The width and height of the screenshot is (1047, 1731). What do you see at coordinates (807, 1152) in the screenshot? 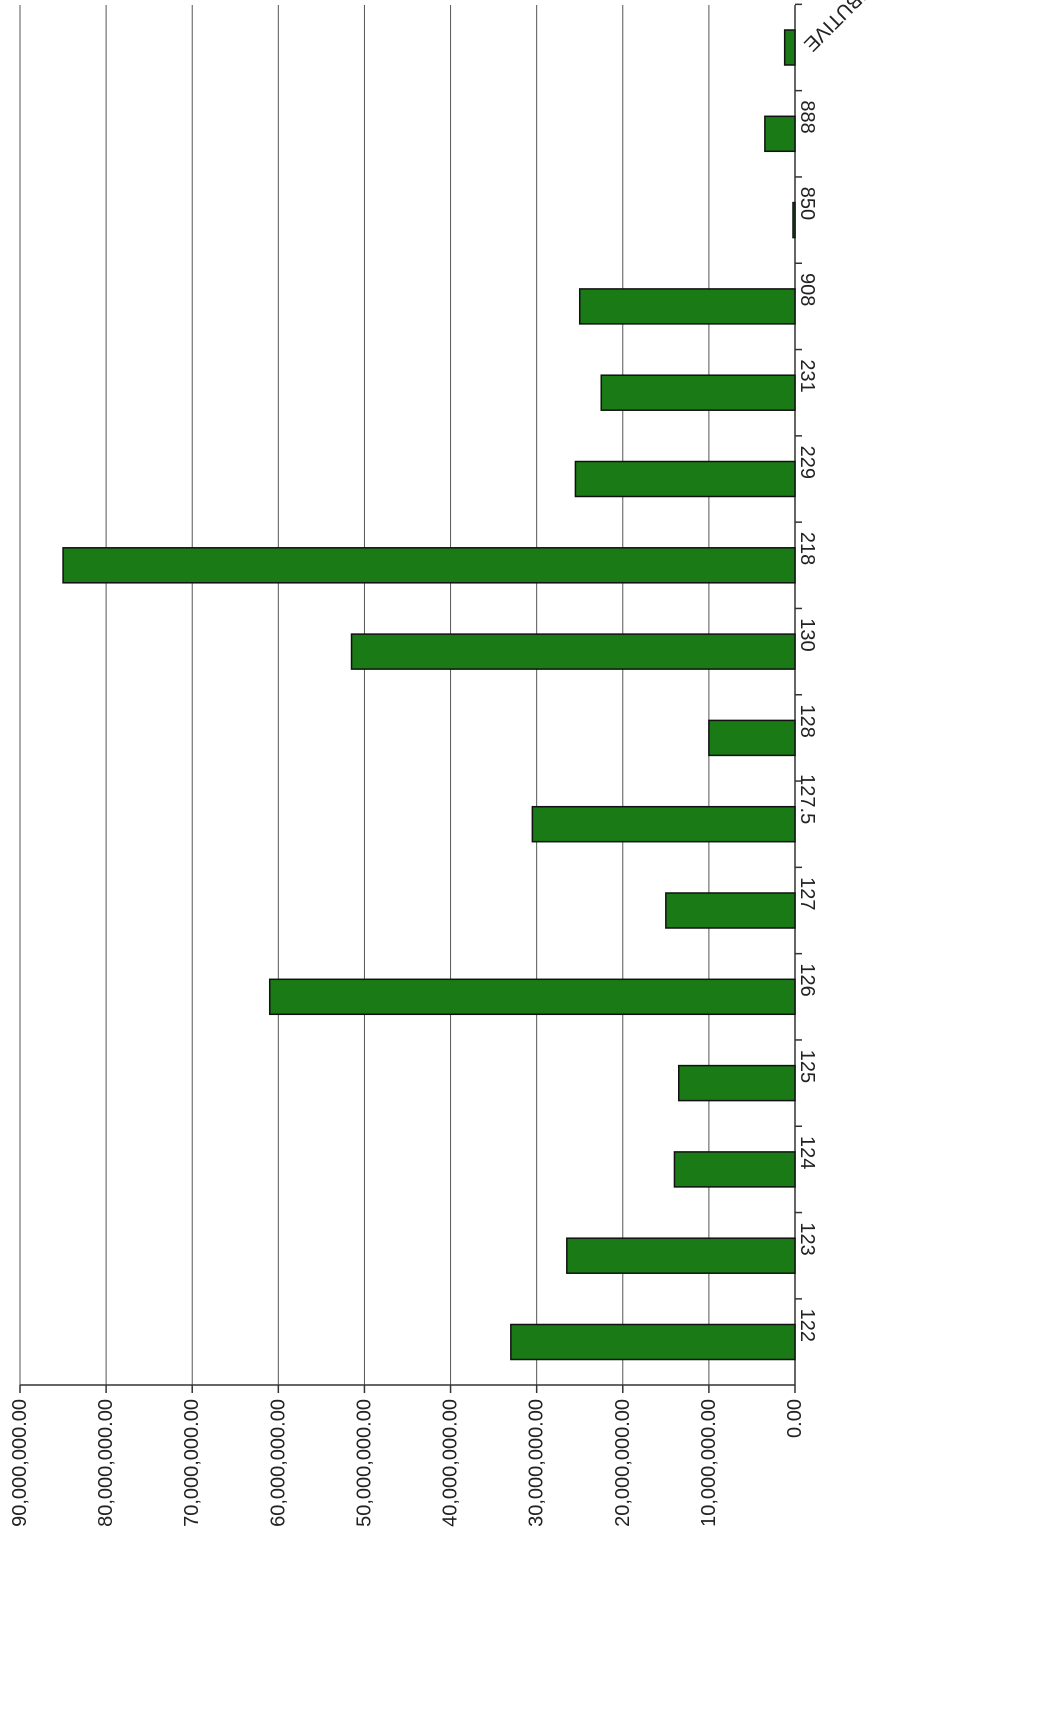
I see `category-label: 124` at bounding box center [807, 1152].